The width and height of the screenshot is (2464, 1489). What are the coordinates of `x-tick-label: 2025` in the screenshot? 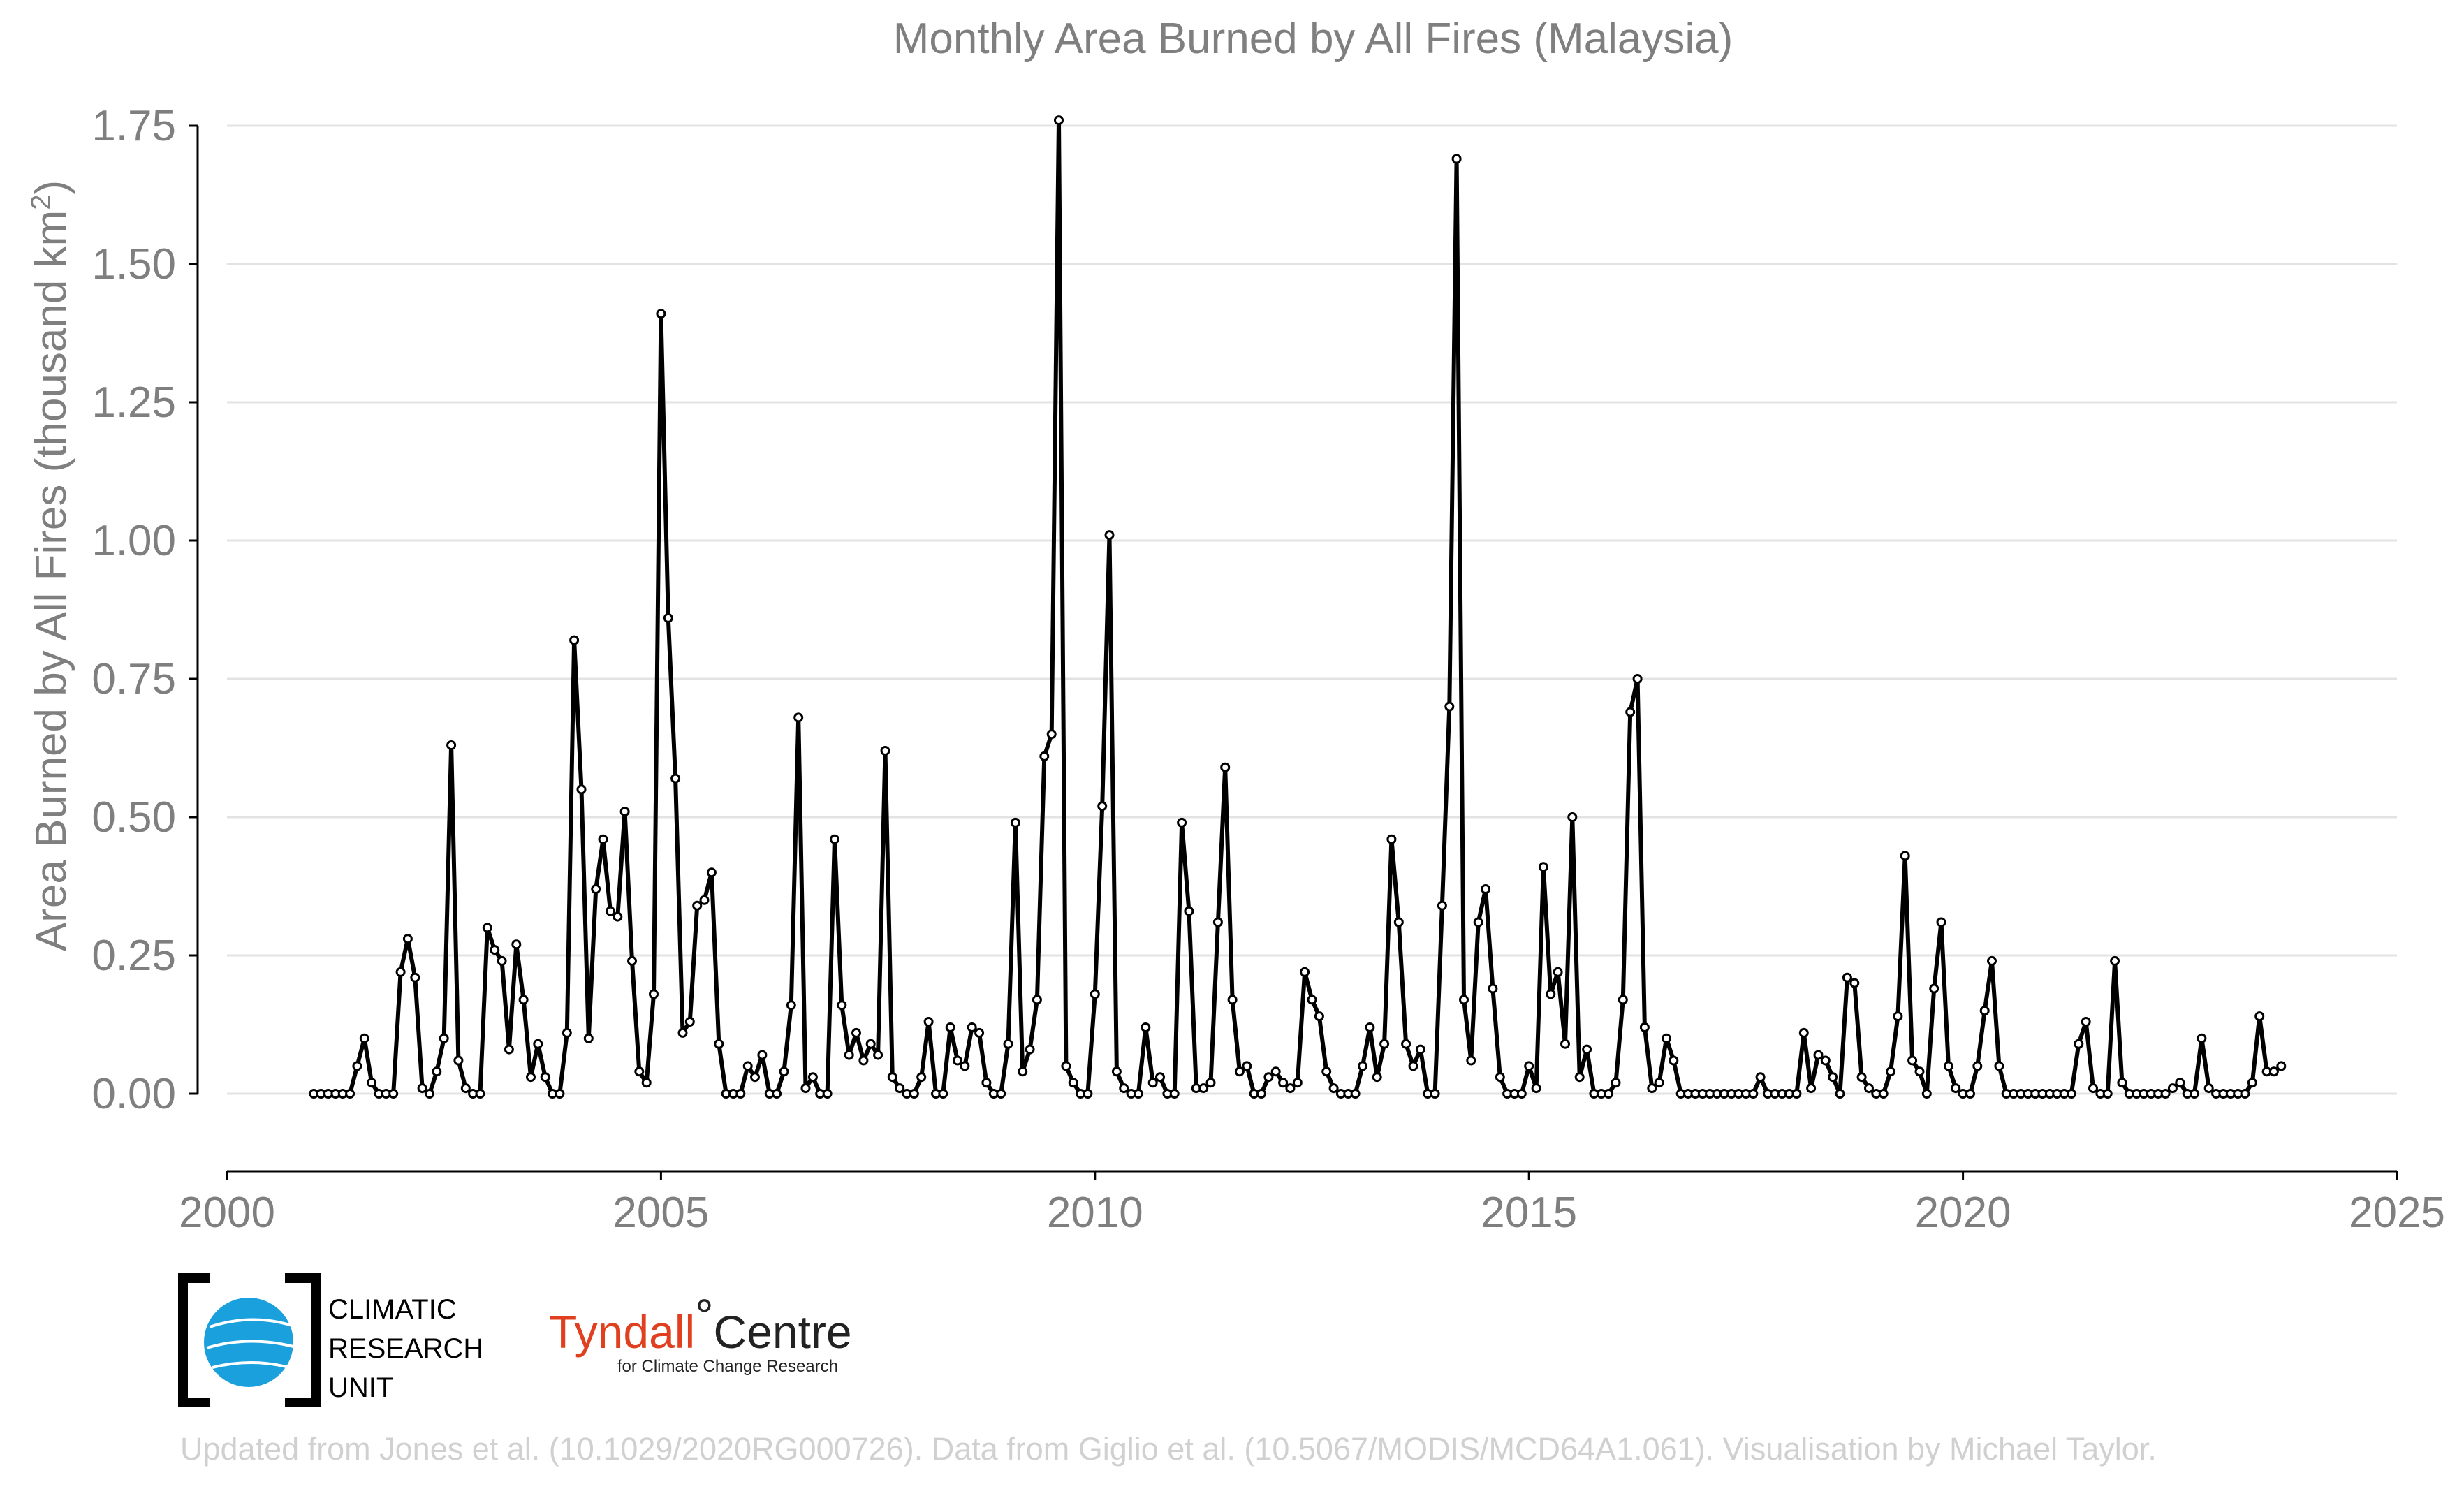 It's located at (2397, 1213).